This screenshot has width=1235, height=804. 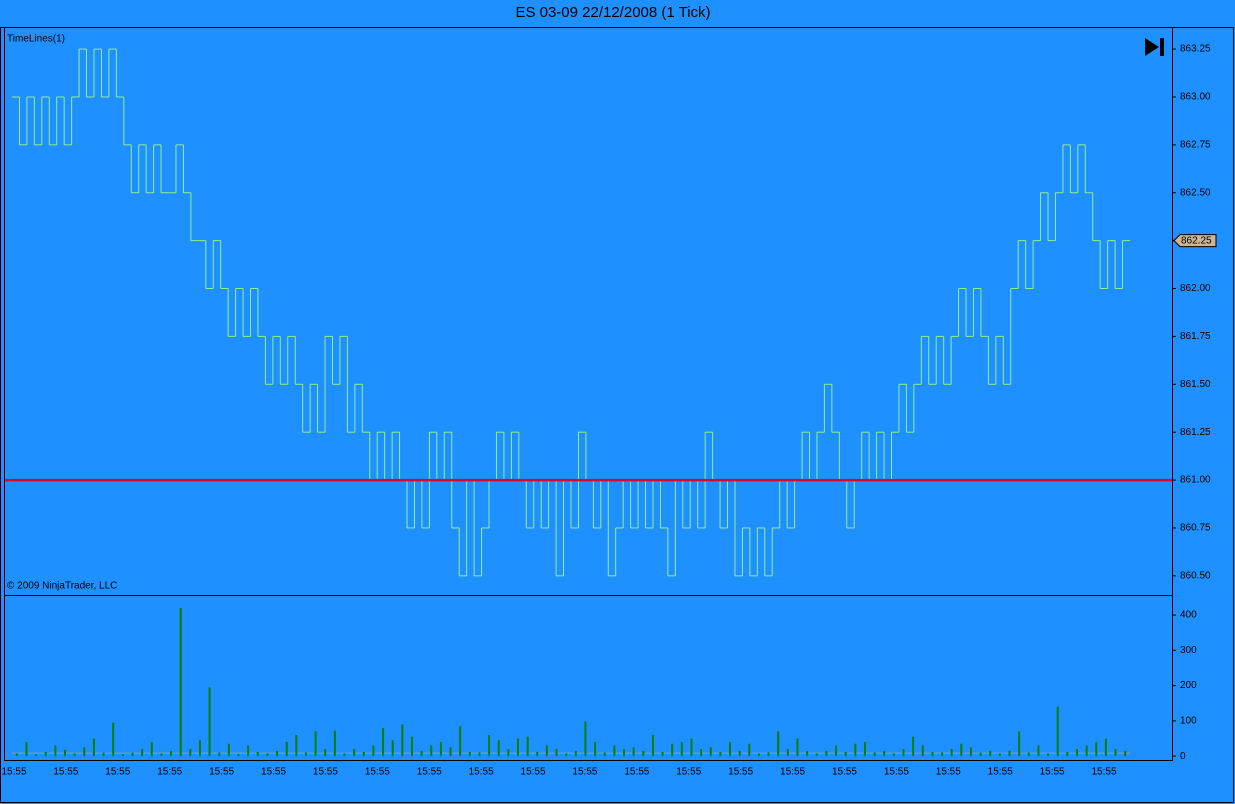 What do you see at coordinates (1183, 756) in the screenshot?
I see `y-tick-label: 0` at bounding box center [1183, 756].